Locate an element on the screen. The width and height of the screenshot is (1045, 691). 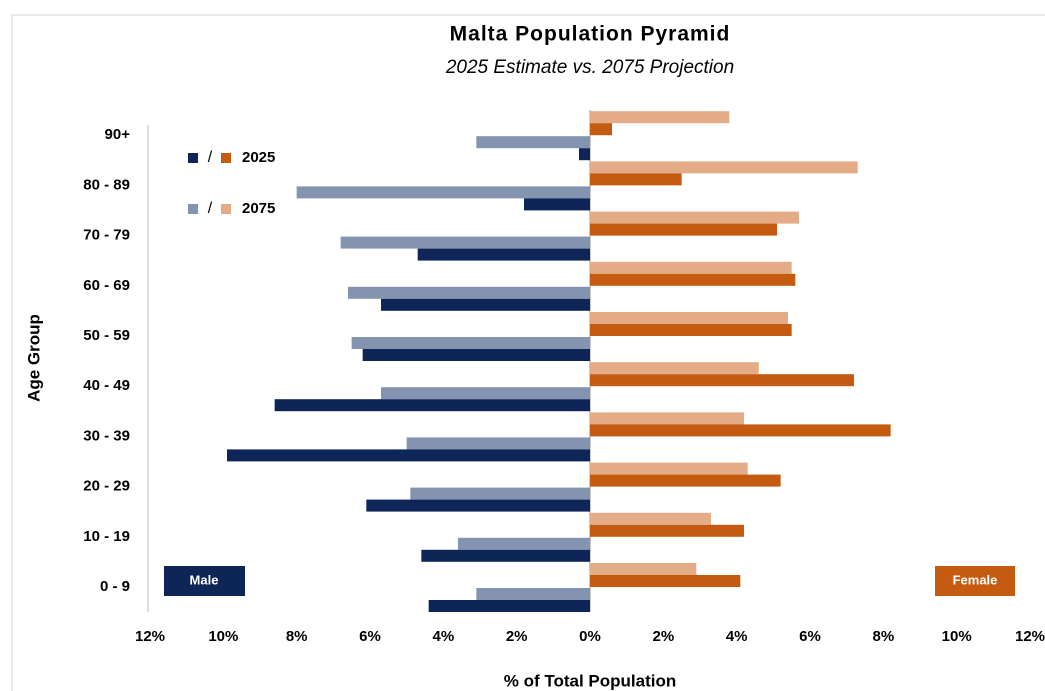
male-box is located at coordinates (204, 581).